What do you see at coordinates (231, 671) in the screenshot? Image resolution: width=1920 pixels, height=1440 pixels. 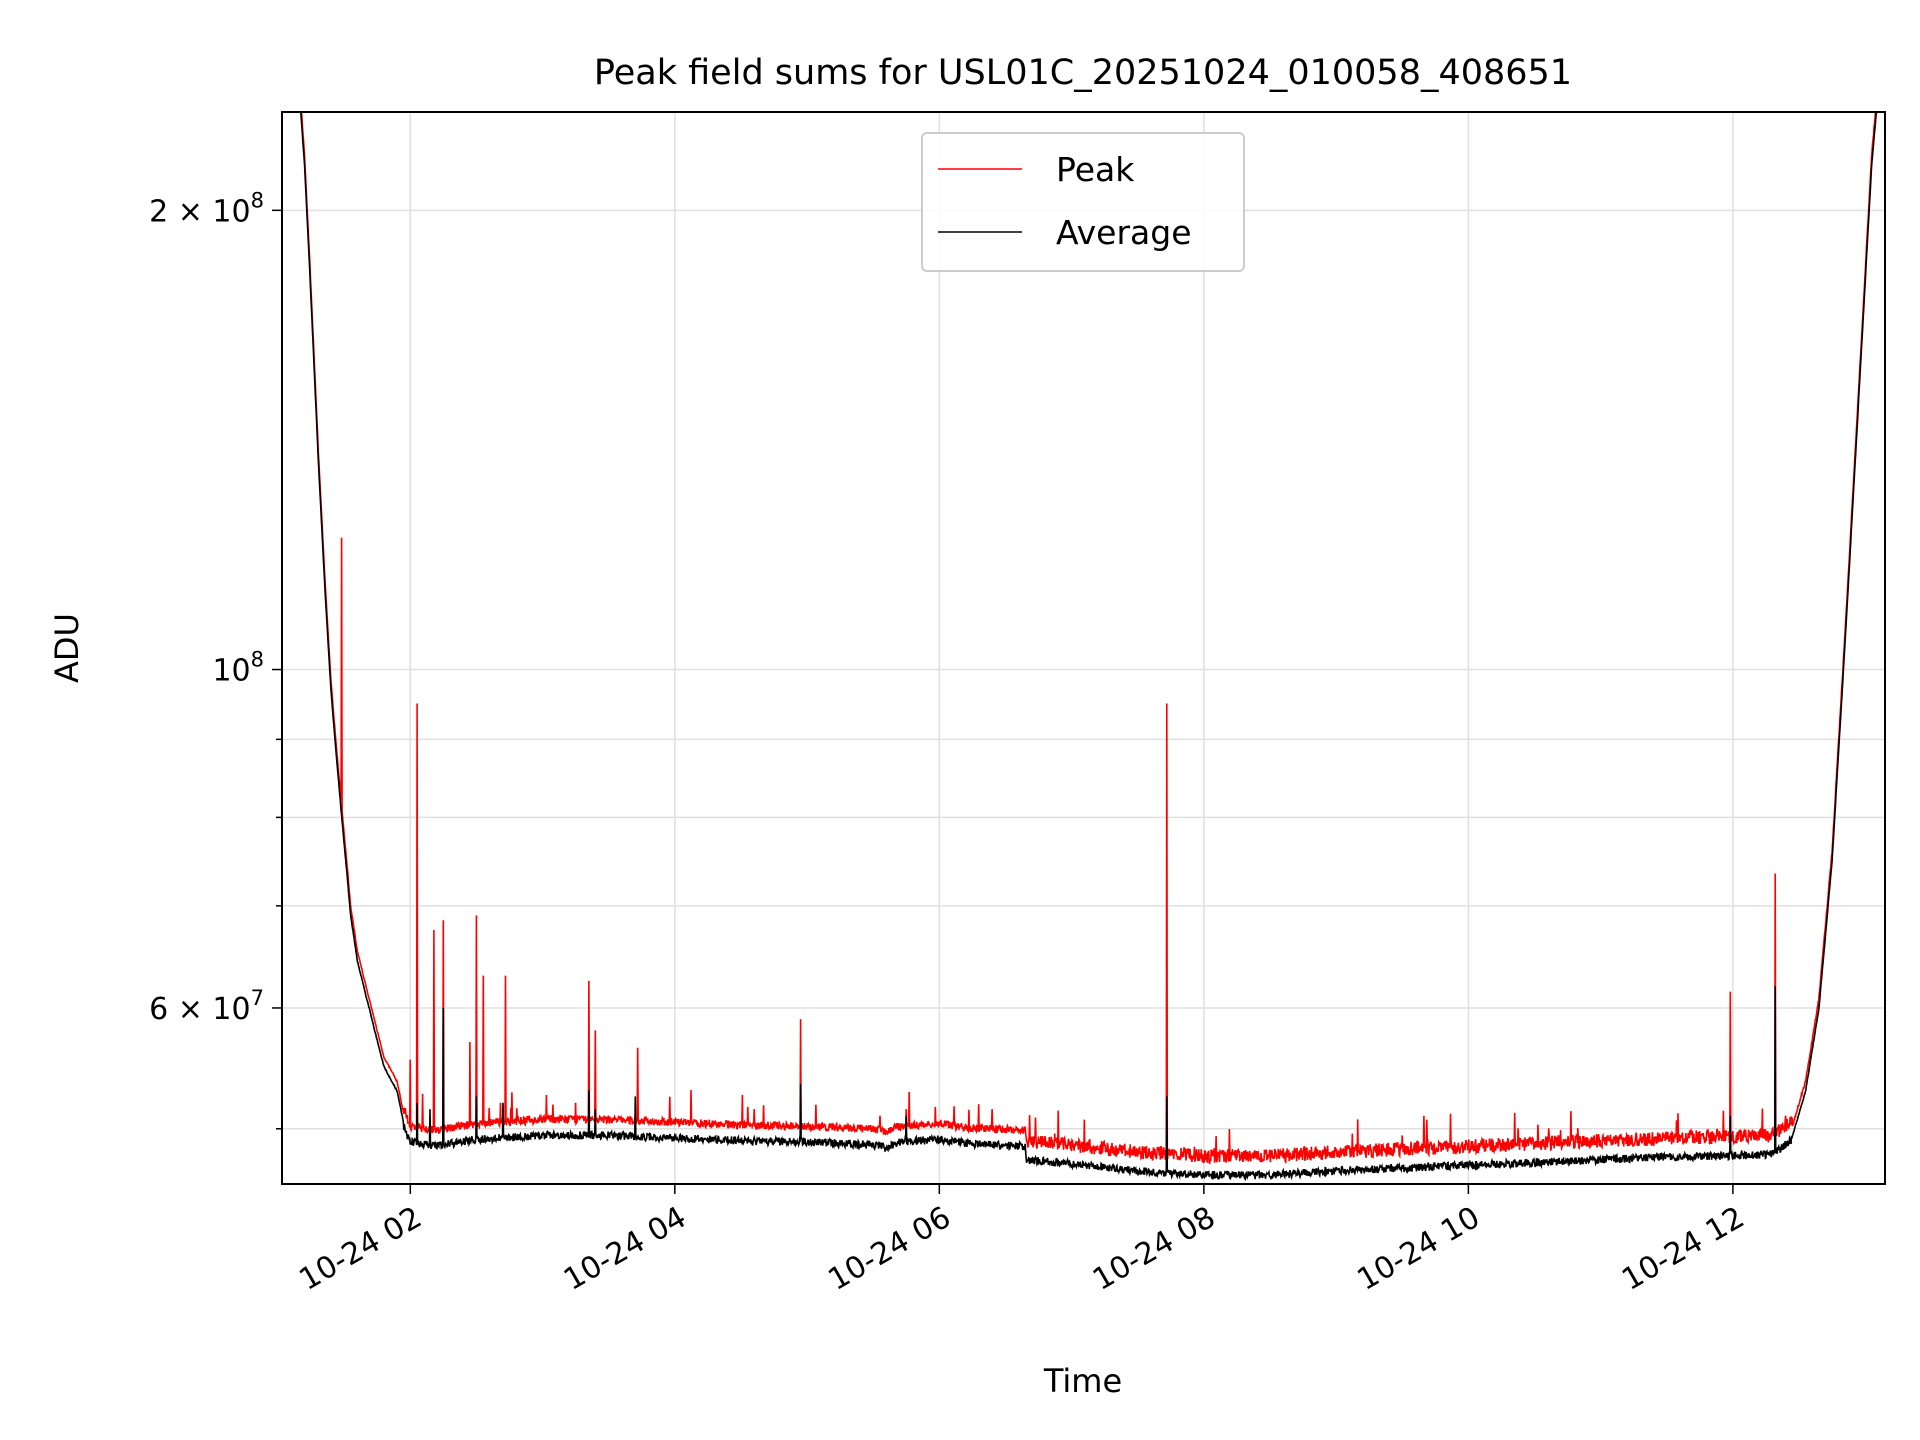 I see `y-tick-label-base: 10` at bounding box center [231, 671].